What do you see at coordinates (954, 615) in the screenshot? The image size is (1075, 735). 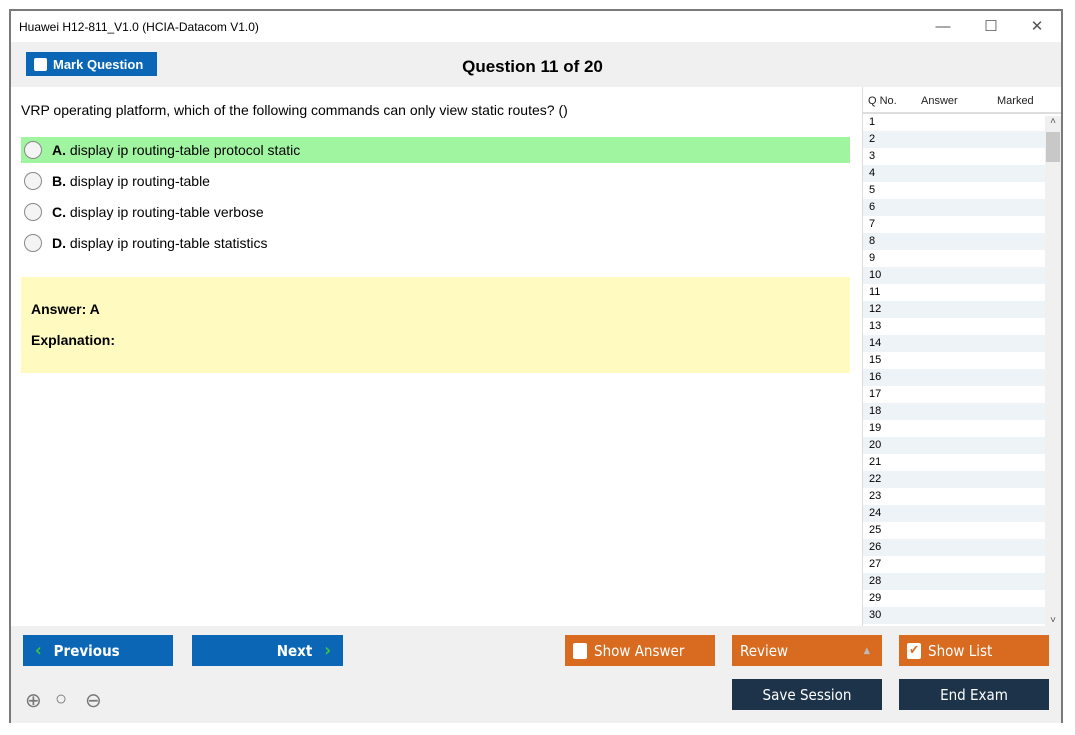 I see `list-row: 30` at bounding box center [954, 615].